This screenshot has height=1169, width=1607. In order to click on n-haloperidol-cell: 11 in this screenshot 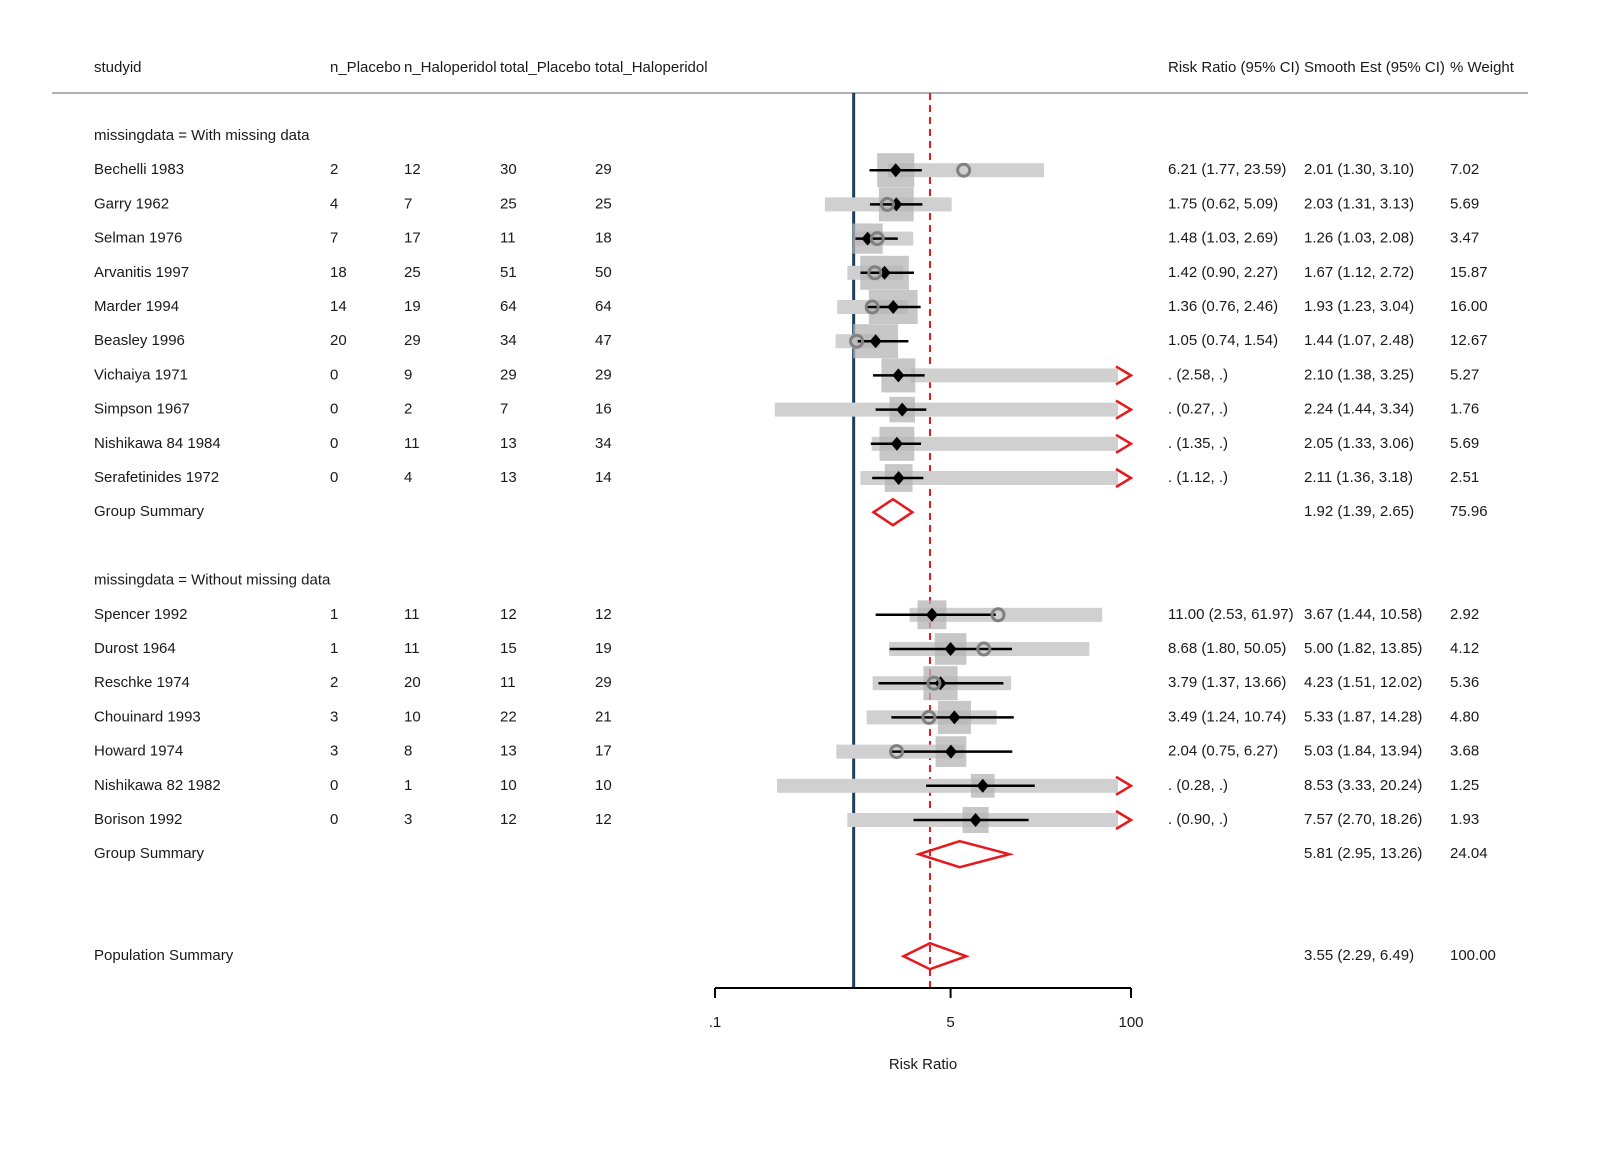, I will do `click(412, 443)`.